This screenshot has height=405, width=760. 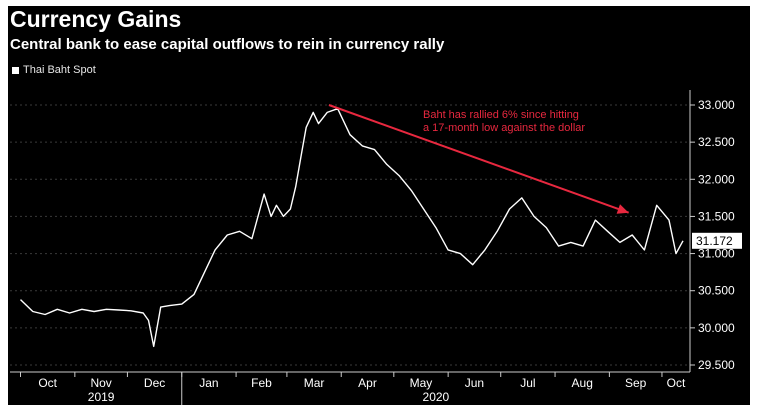 What do you see at coordinates (636, 383) in the screenshot?
I see `x-tick-label: Sep` at bounding box center [636, 383].